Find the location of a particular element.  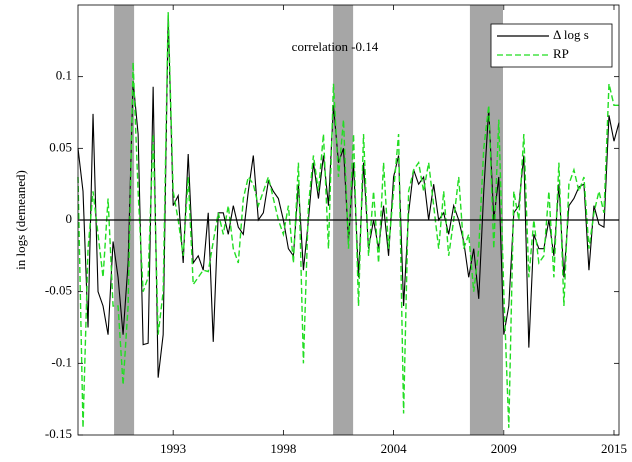

y-tick-label: -0.1 is located at coordinates (61, 361).